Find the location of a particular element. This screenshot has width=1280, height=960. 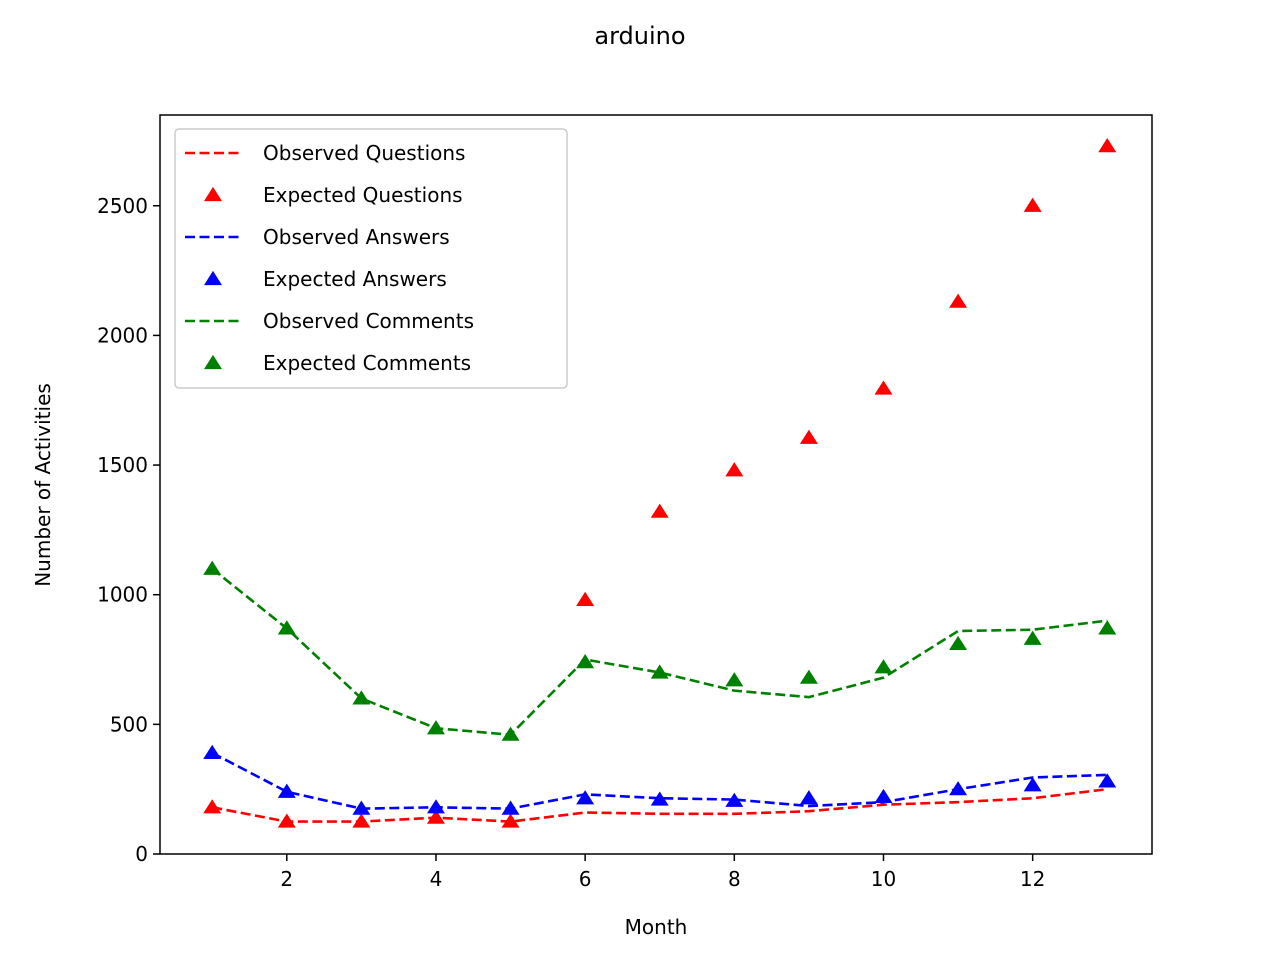

chart-title: arduino is located at coordinates (639, 36).